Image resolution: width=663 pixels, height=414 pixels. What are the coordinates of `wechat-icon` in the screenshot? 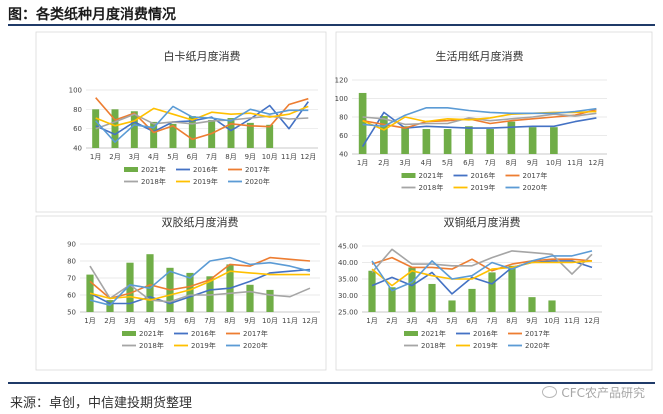 It's located at (550, 392).